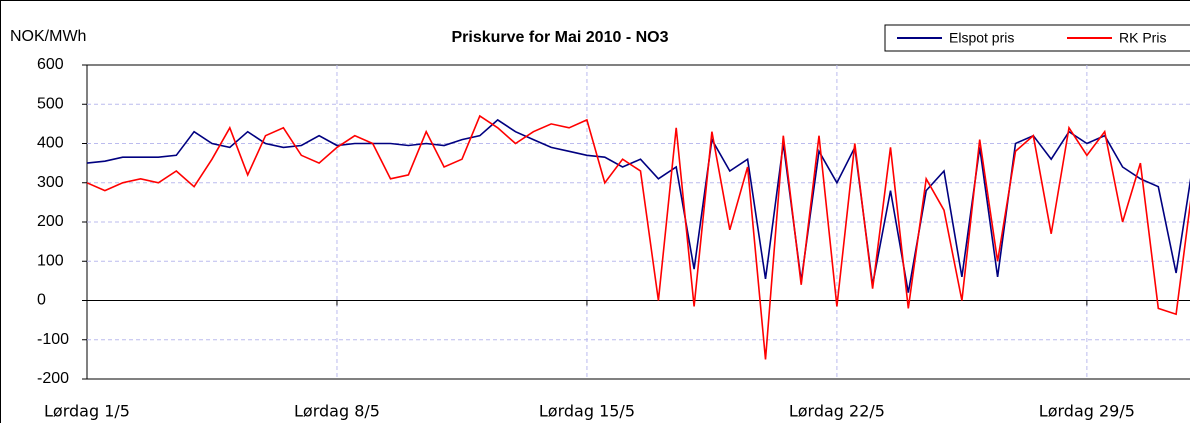  I want to click on x-tick-label: Lørdag 22/5, so click(837, 411).